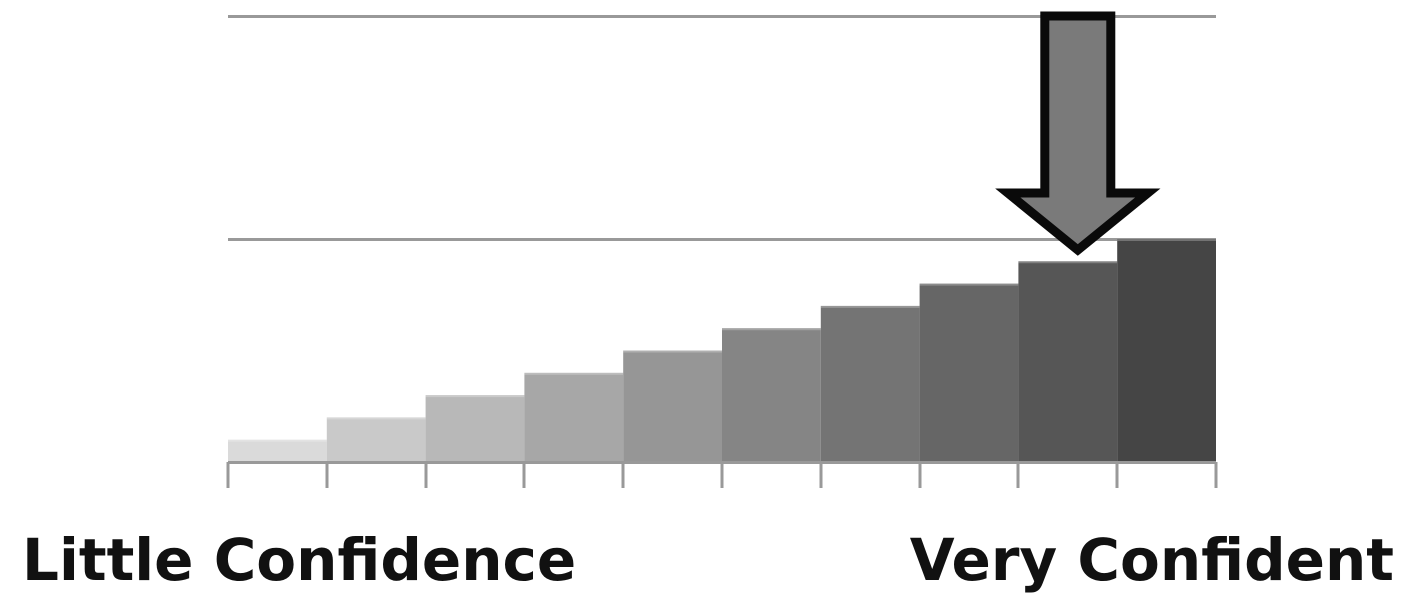  Describe the element at coordinates (299, 560) in the screenshot. I see `scale-label-left: Little Confidence` at that location.